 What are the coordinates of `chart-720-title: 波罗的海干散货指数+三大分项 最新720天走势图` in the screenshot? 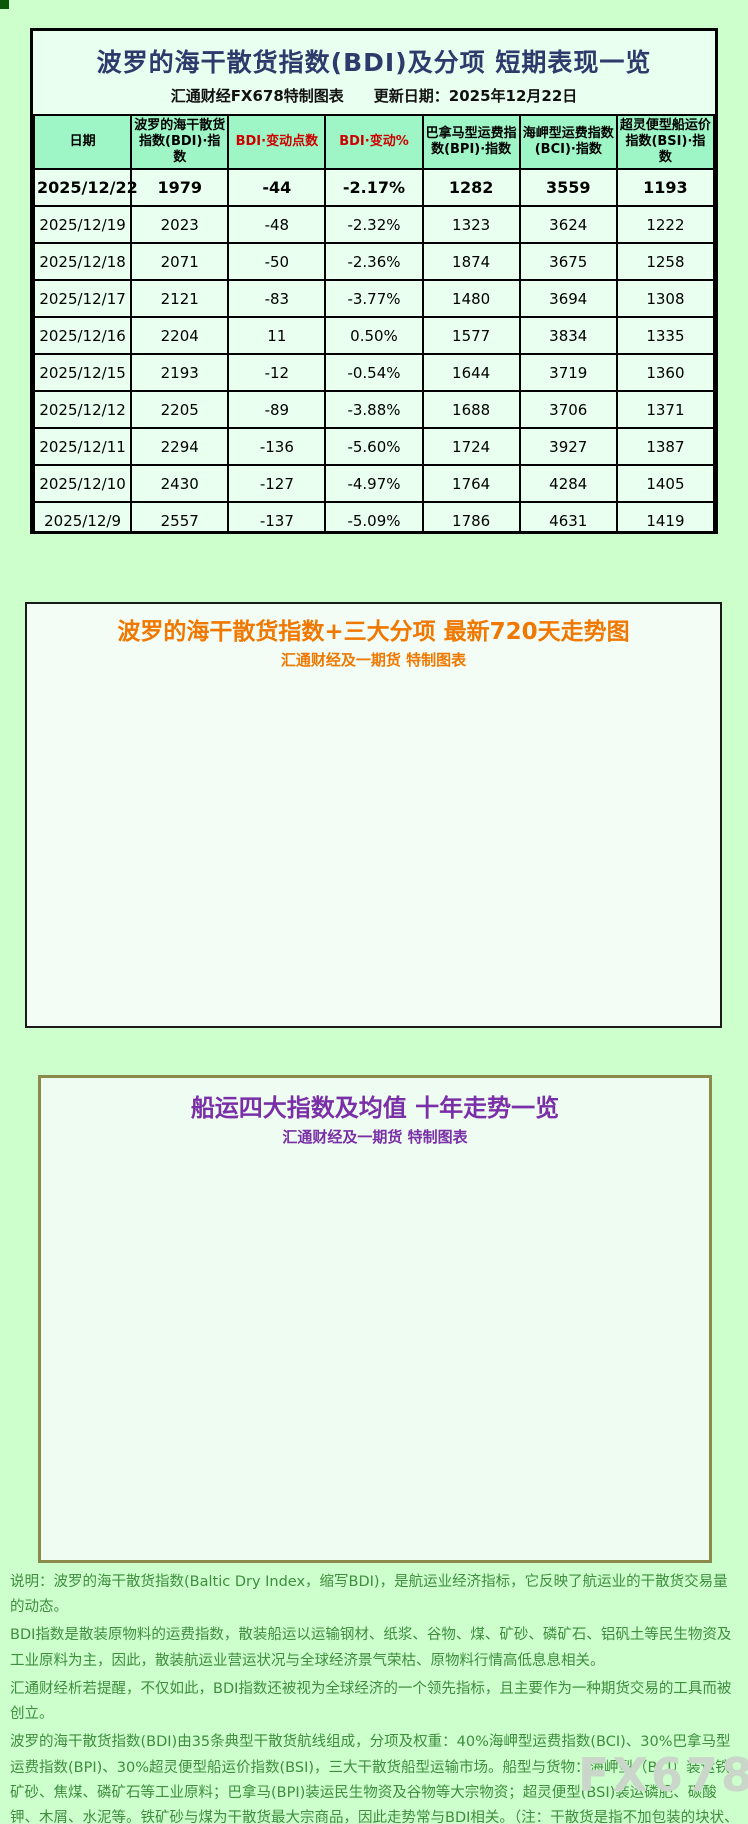 It's located at (373, 632).